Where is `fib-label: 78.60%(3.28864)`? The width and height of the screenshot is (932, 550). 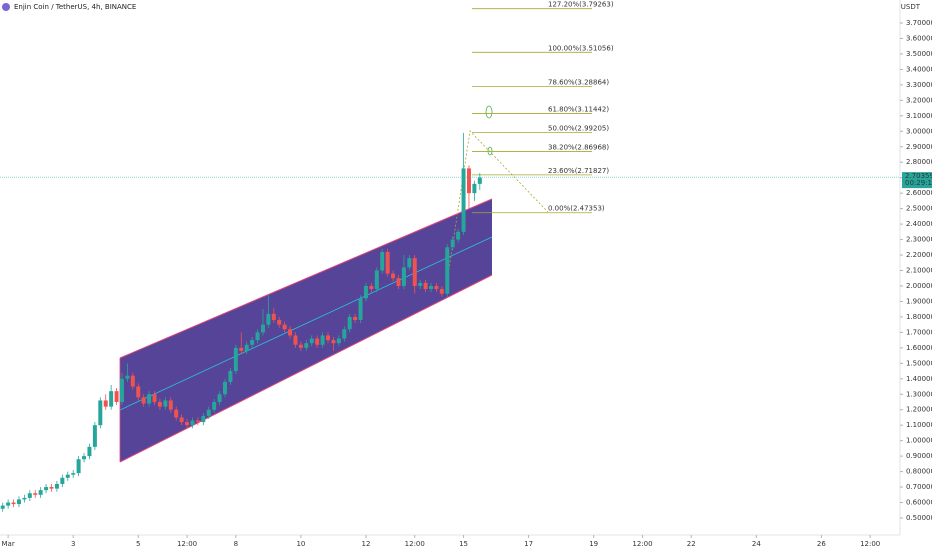
fib-label: 78.60%(3.28864) is located at coordinates (578, 83).